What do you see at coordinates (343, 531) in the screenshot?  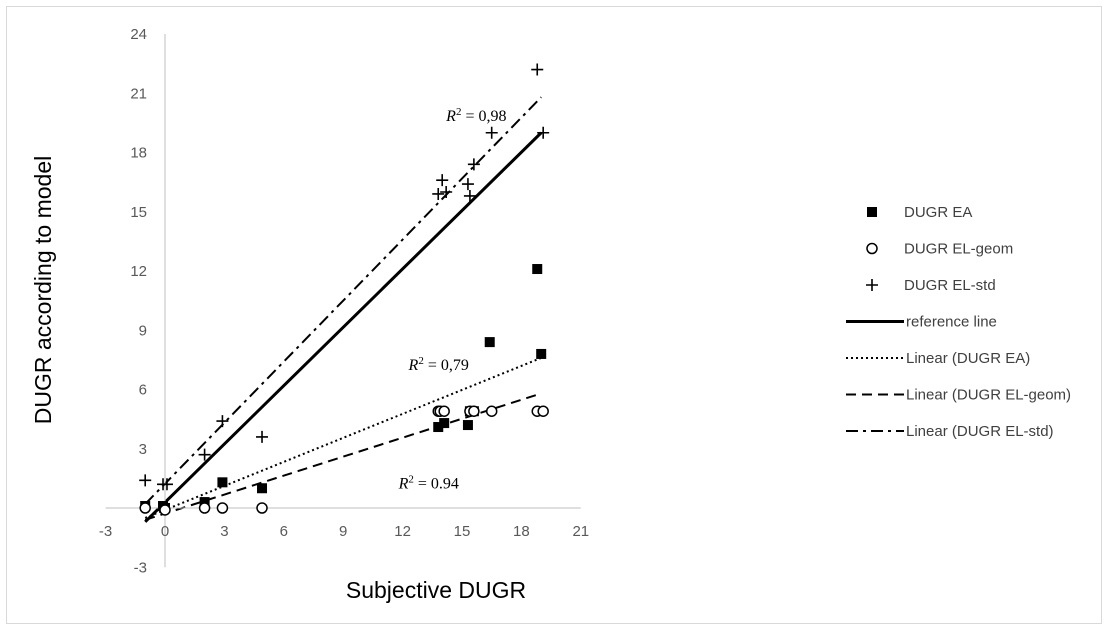 I see `x-tick-label: 9` at bounding box center [343, 531].